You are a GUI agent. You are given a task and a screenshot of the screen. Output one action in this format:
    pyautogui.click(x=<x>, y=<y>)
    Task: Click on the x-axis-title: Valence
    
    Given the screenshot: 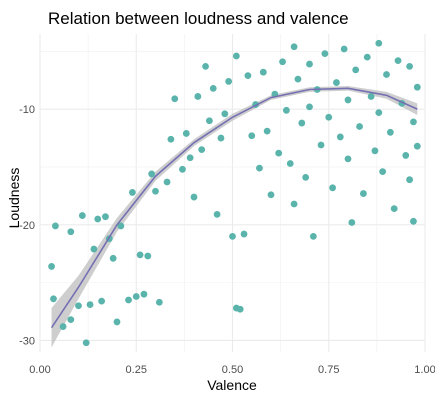 What is the action you would take?
    pyautogui.click(x=232, y=385)
    